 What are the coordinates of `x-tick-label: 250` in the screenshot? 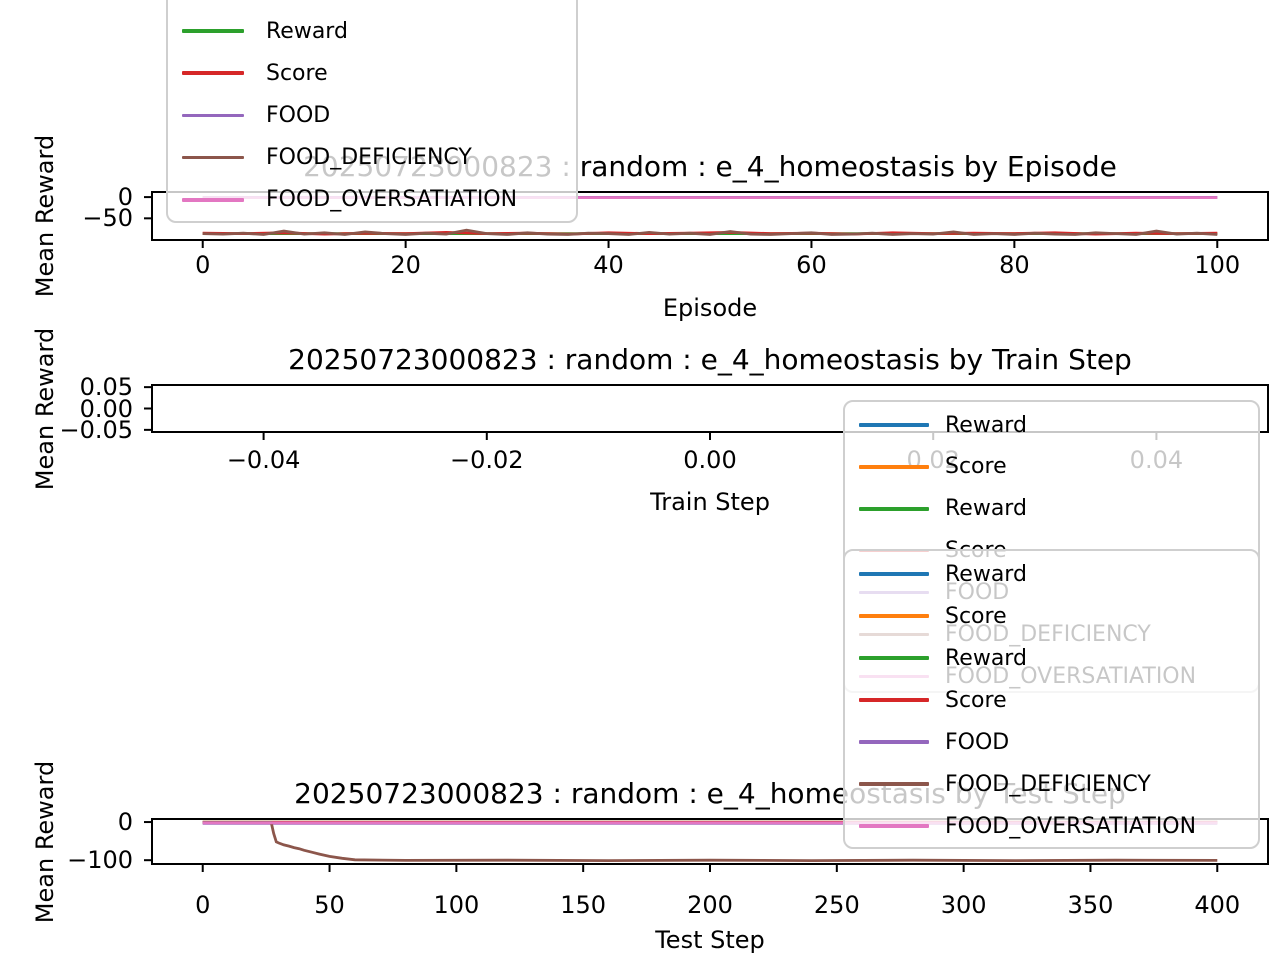 It's located at (836, 905).